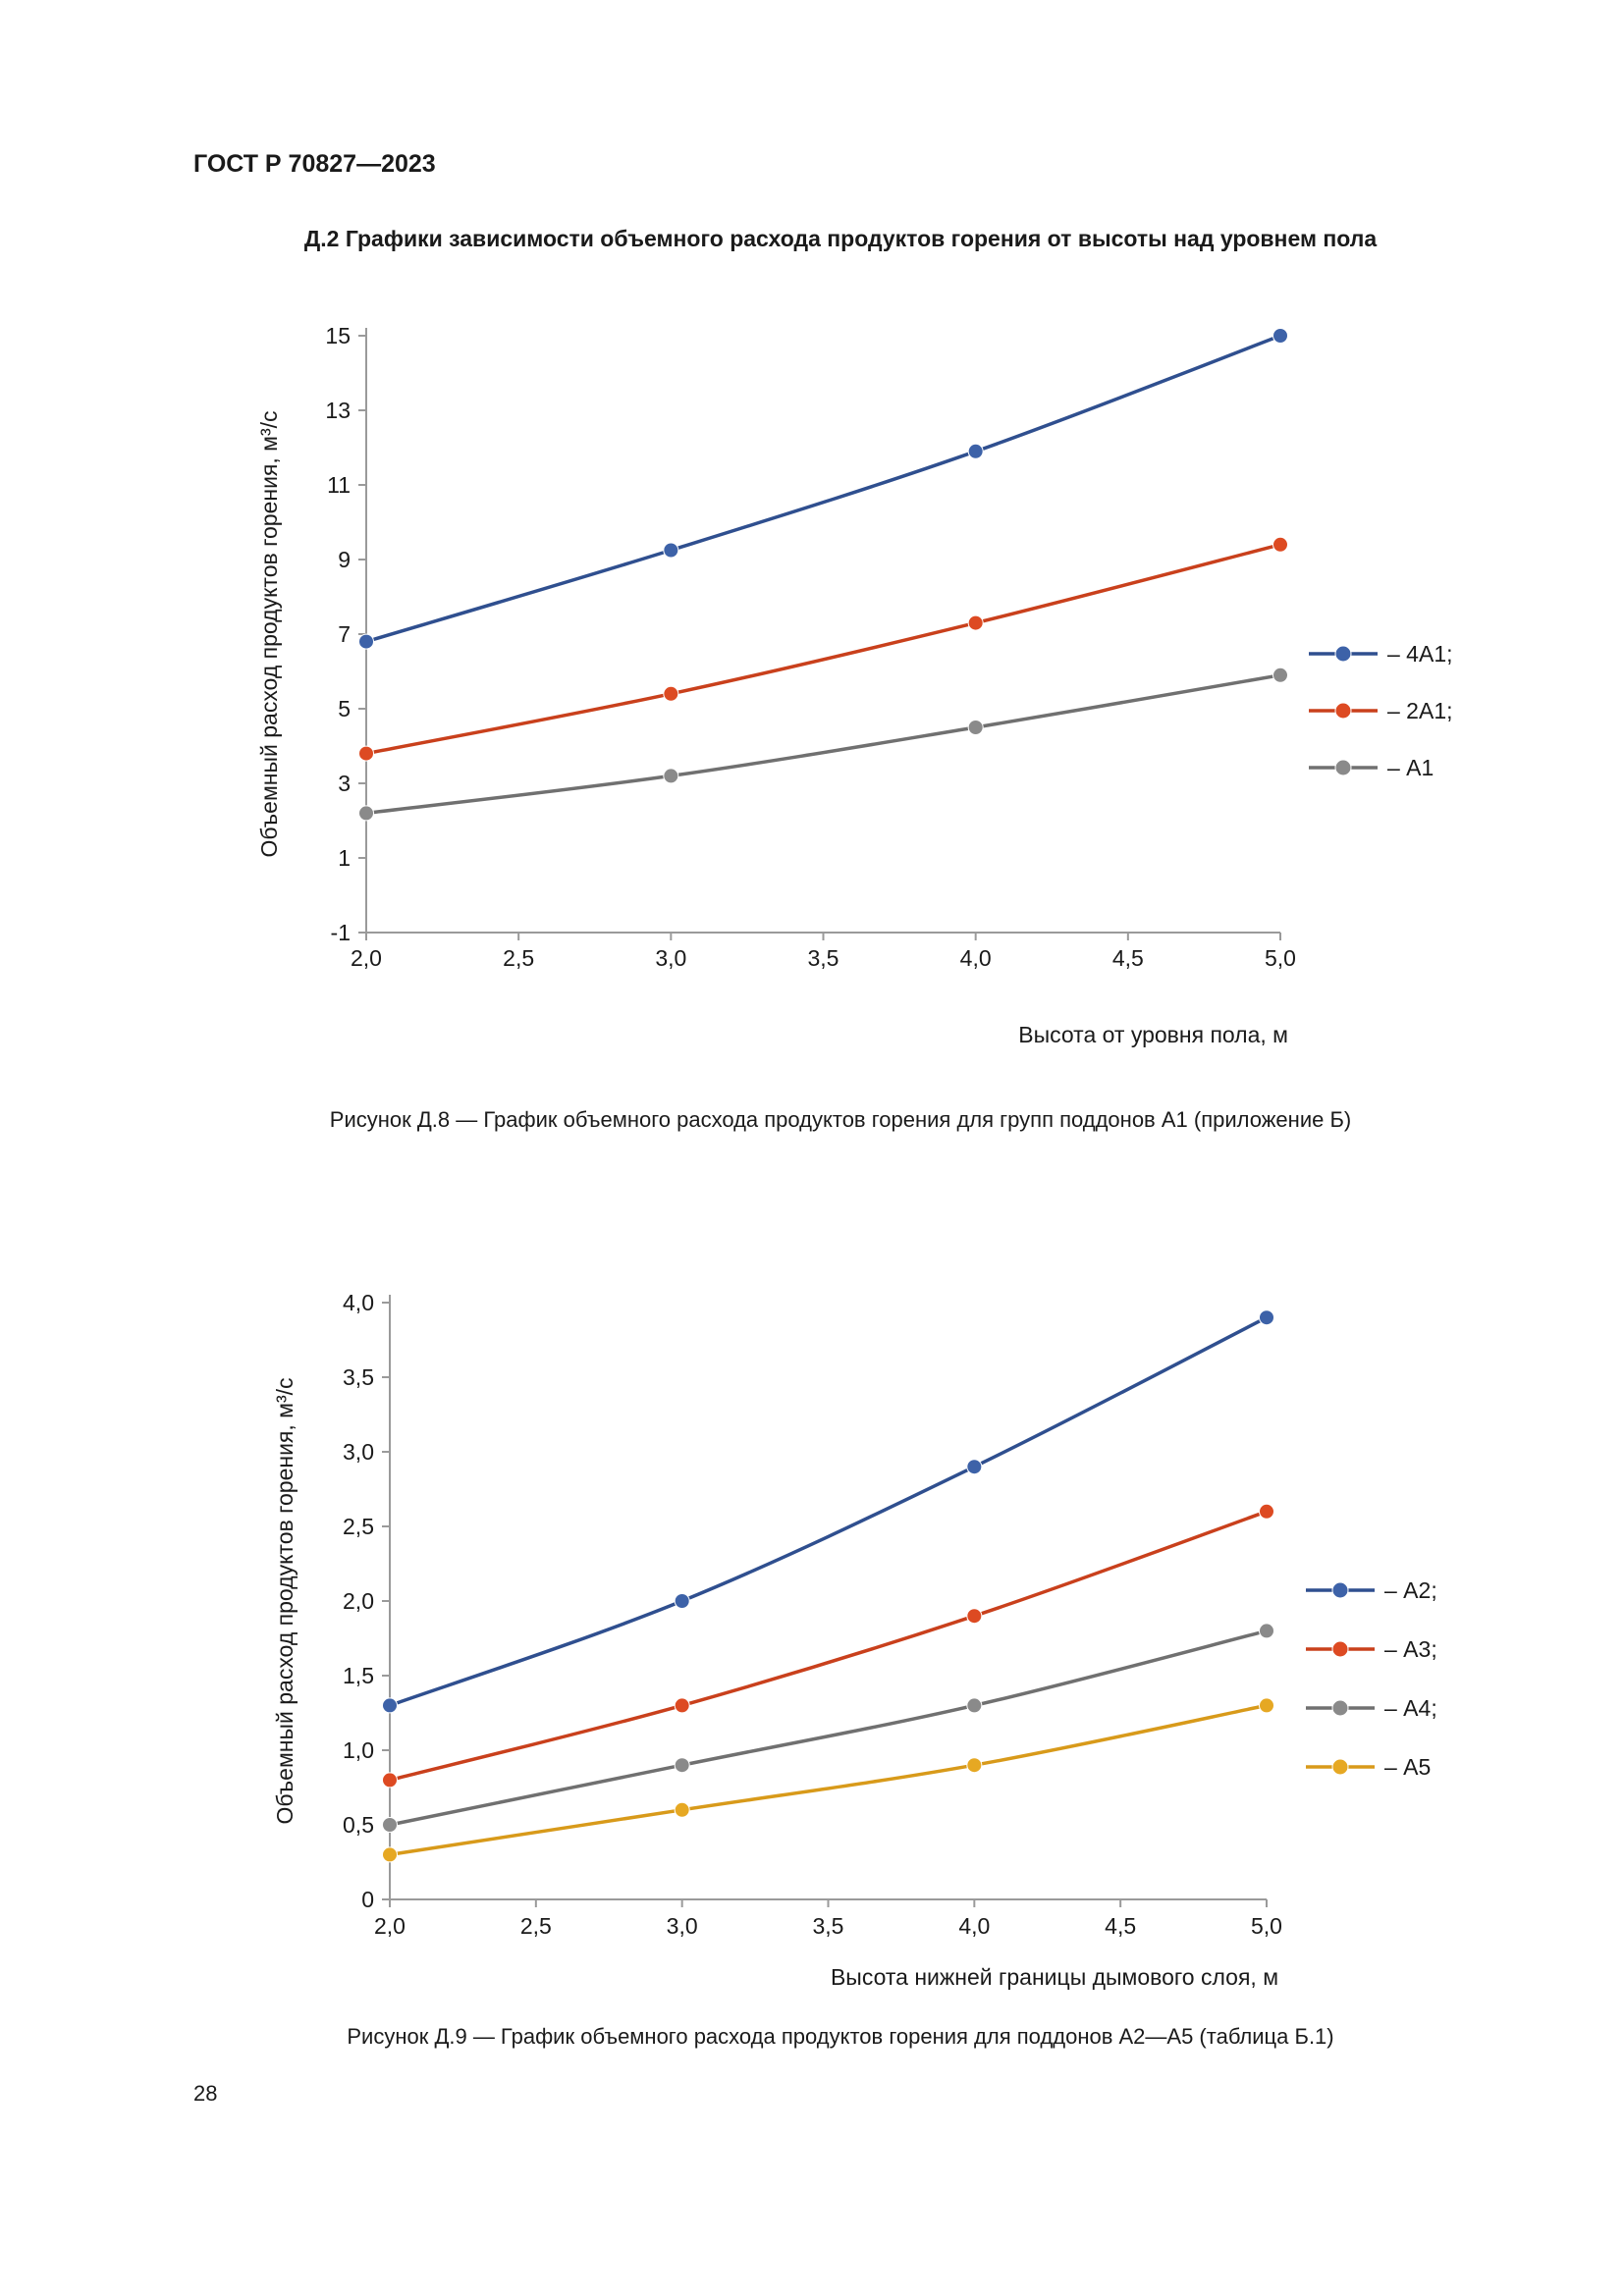 The width and height of the screenshot is (1624, 2296). Describe the element at coordinates (205, 2093) in the screenshot. I see `page-number: 28` at that location.